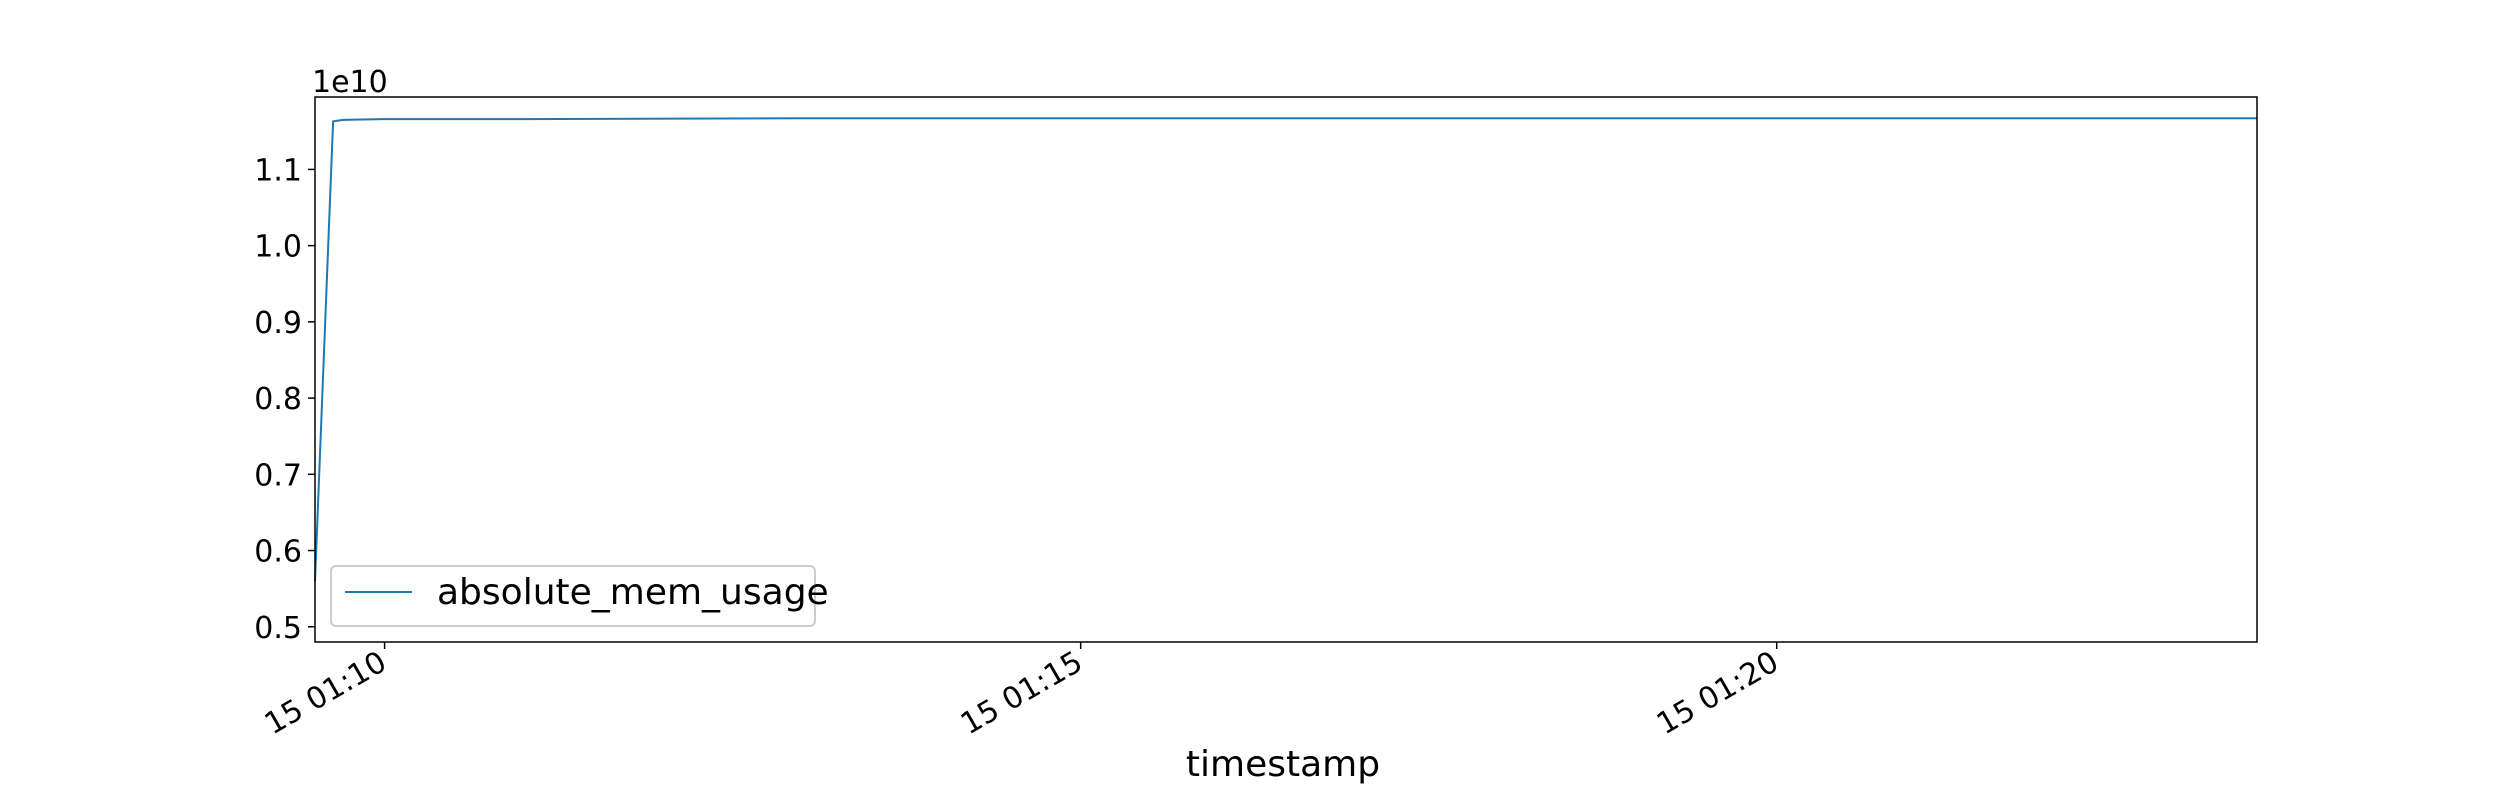 This screenshot has width=2500, height=800. Describe the element at coordinates (278, 247) in the screenshot. I see `y-tick-label: 1.0` at that location.